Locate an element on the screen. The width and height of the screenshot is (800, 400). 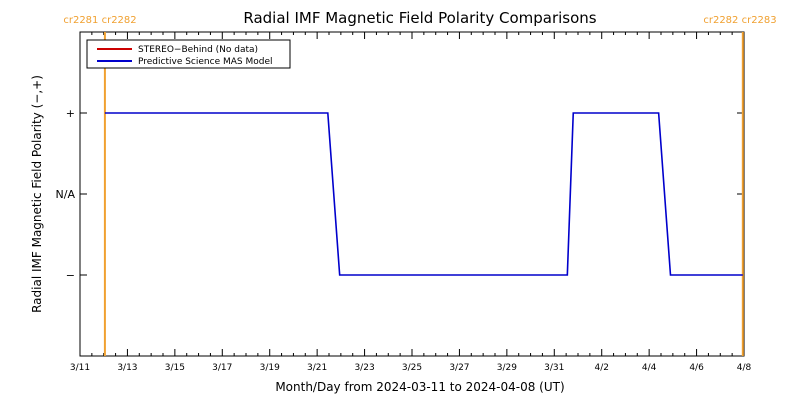
x-tick-label: 3/23 is located at coordinates (364, 368).